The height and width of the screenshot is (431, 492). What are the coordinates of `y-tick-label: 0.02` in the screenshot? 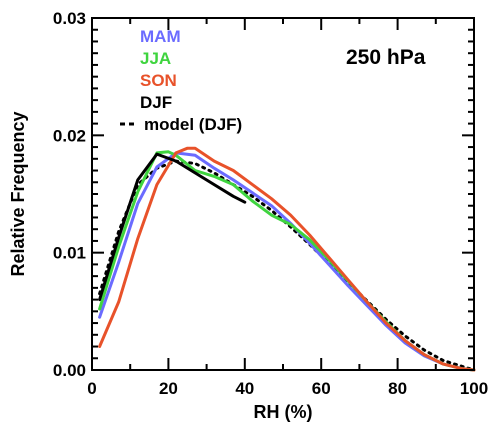 It's located at (69, 135).